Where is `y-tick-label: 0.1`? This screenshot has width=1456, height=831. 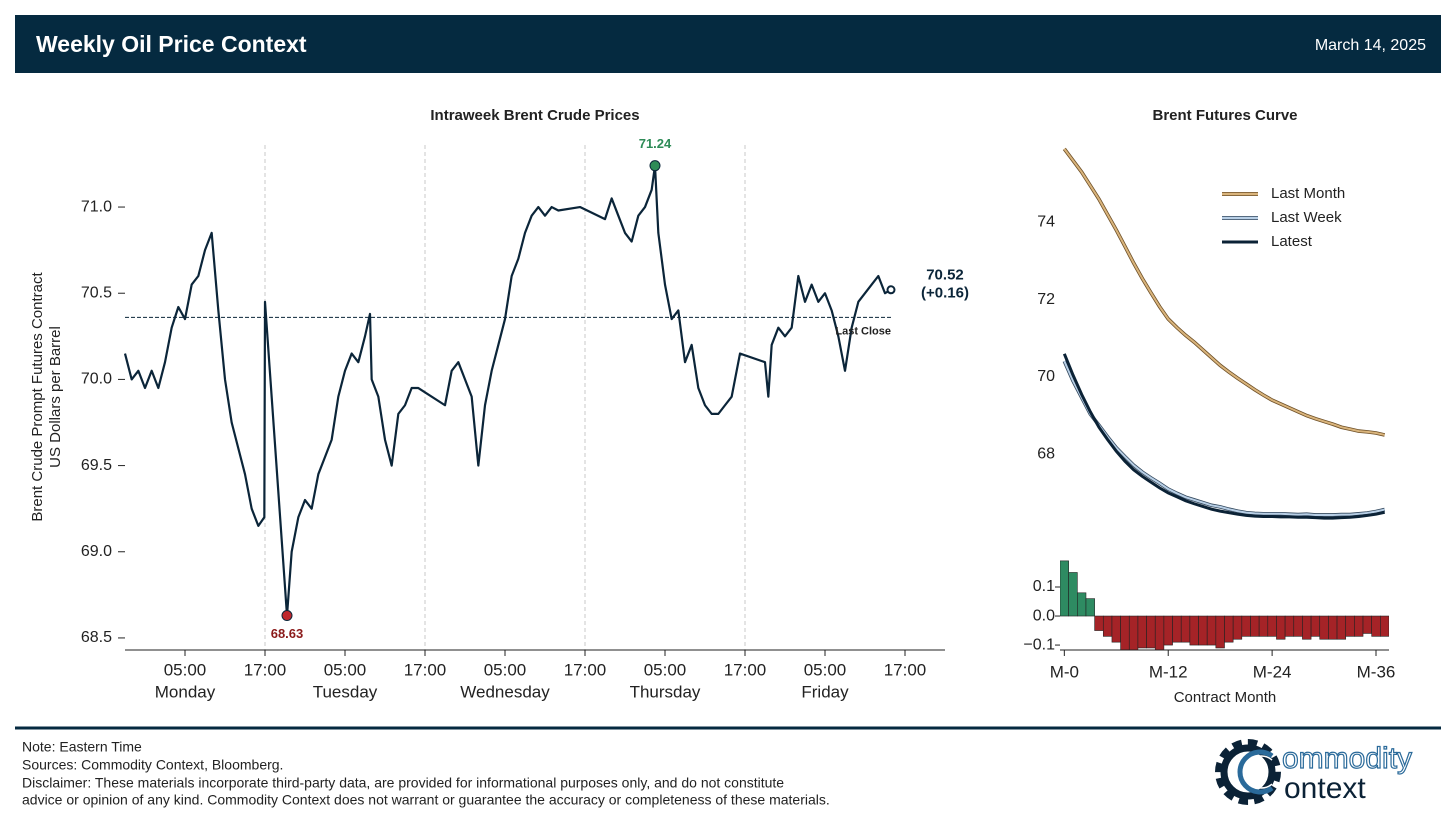 y-tick-label: 0.1 is located at coordinates (1044, 586).